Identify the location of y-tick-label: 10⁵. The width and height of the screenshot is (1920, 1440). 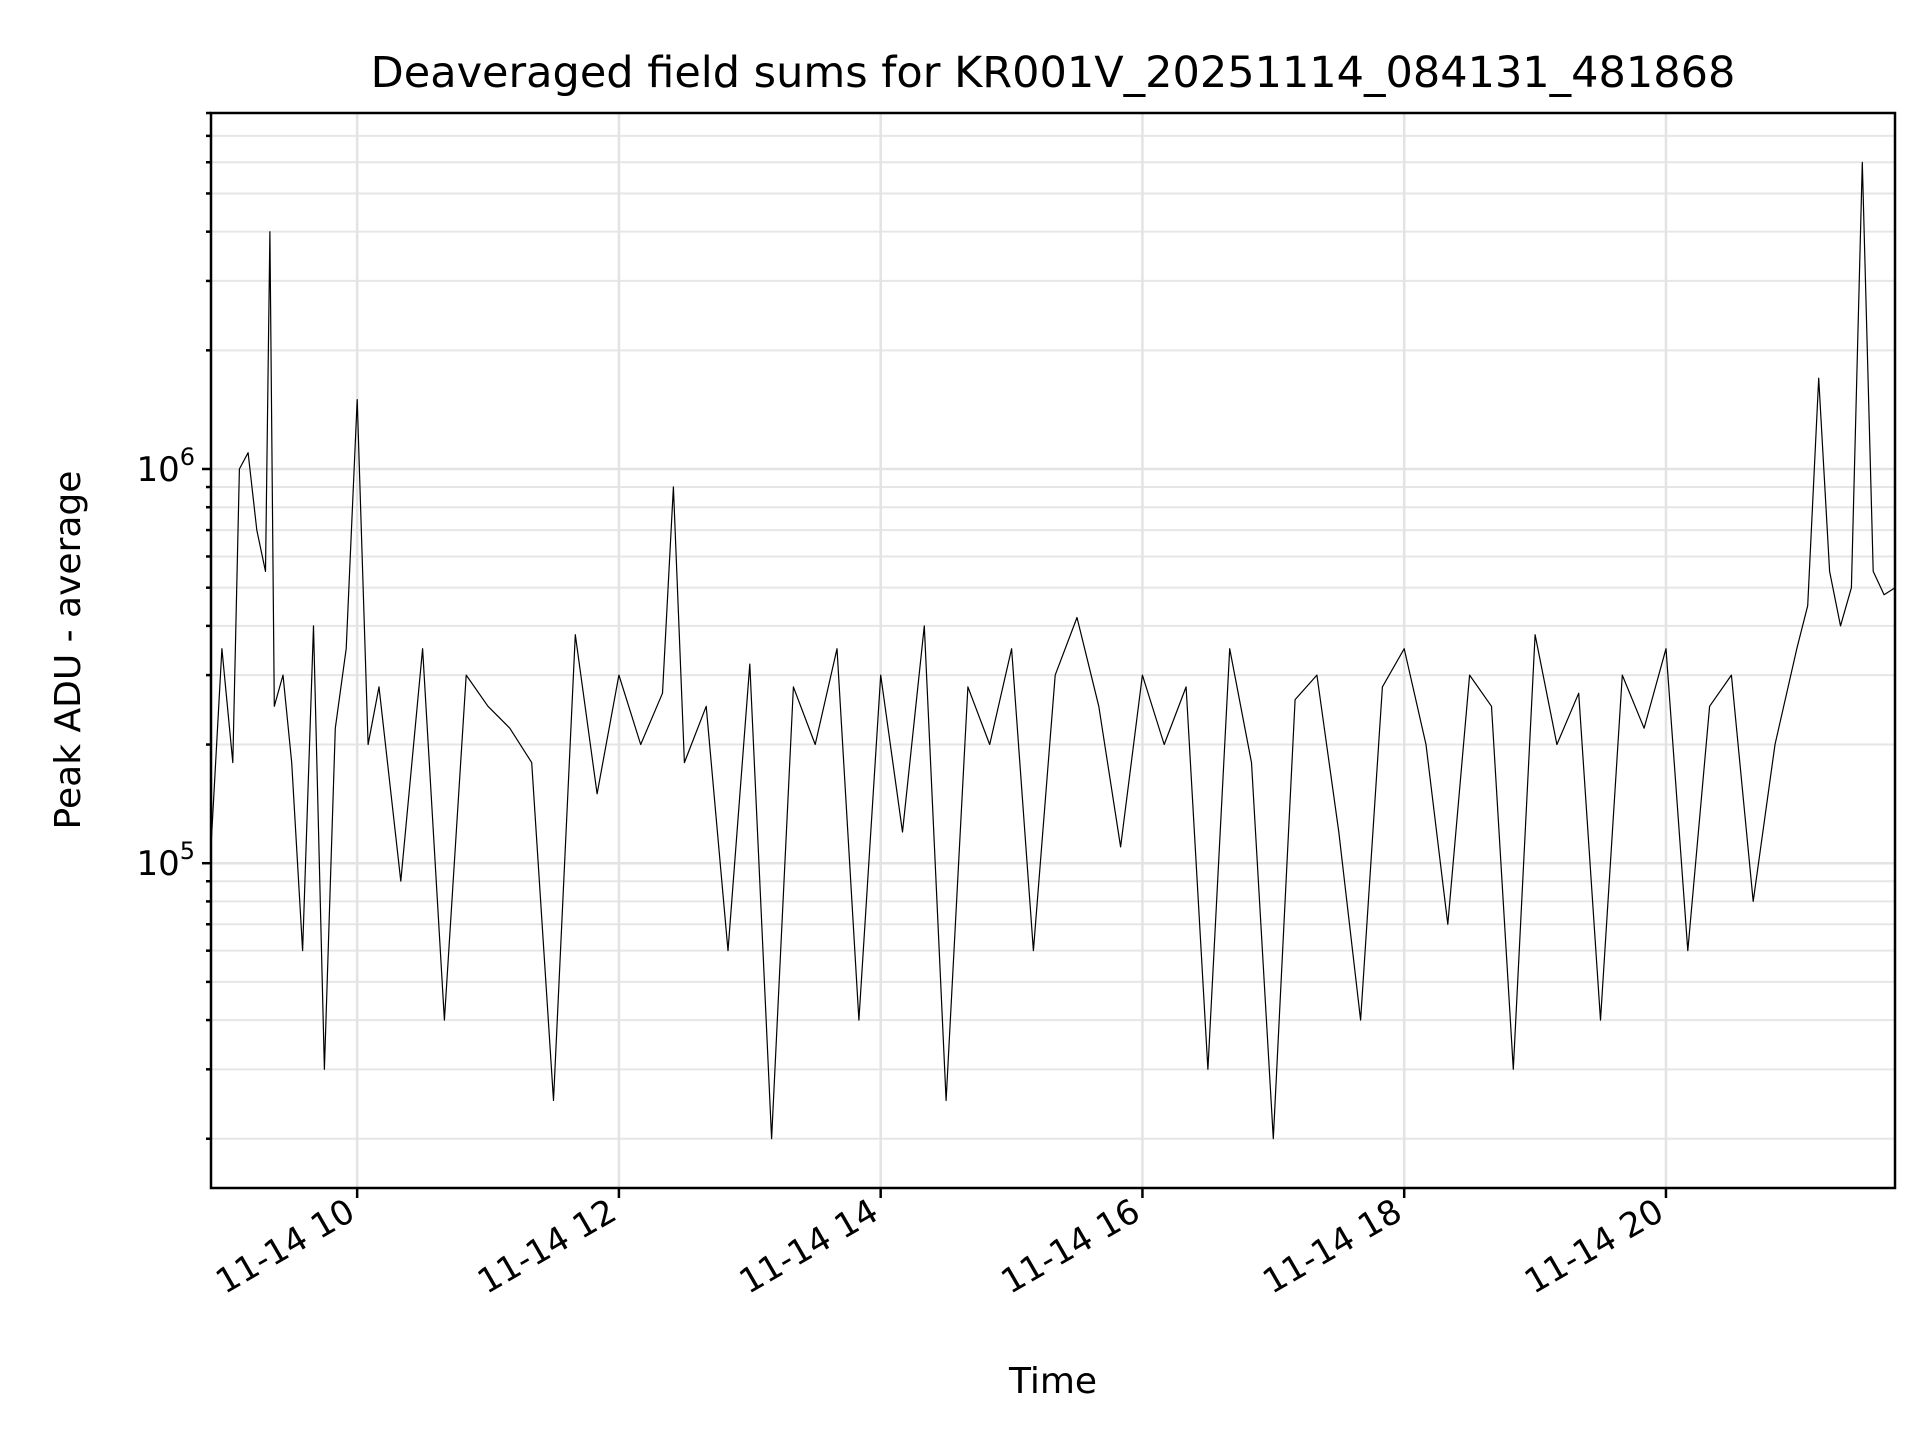
(165, 860).